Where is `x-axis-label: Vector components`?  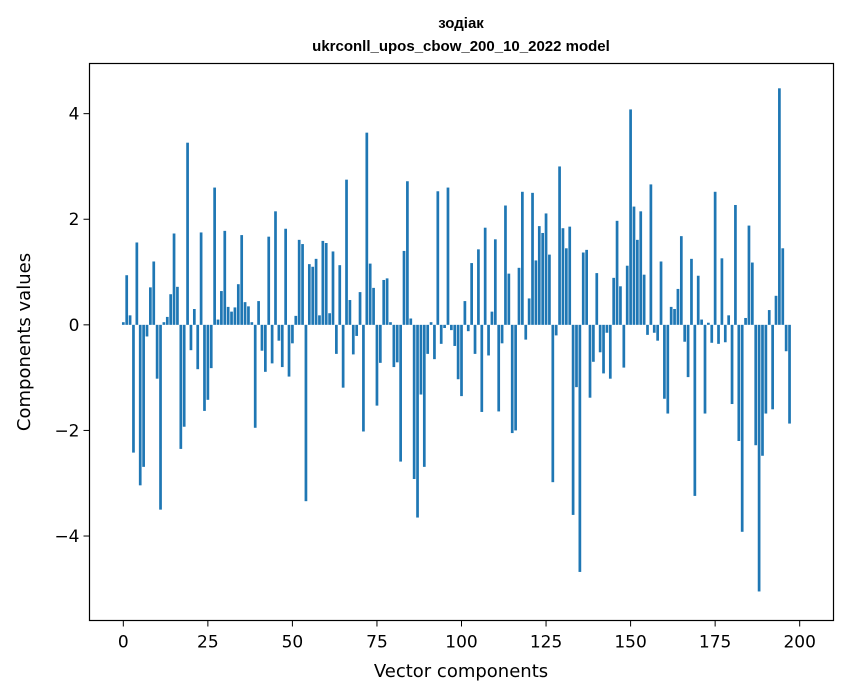 x-axis-label: Vector components is located at coordinates (461, 671).